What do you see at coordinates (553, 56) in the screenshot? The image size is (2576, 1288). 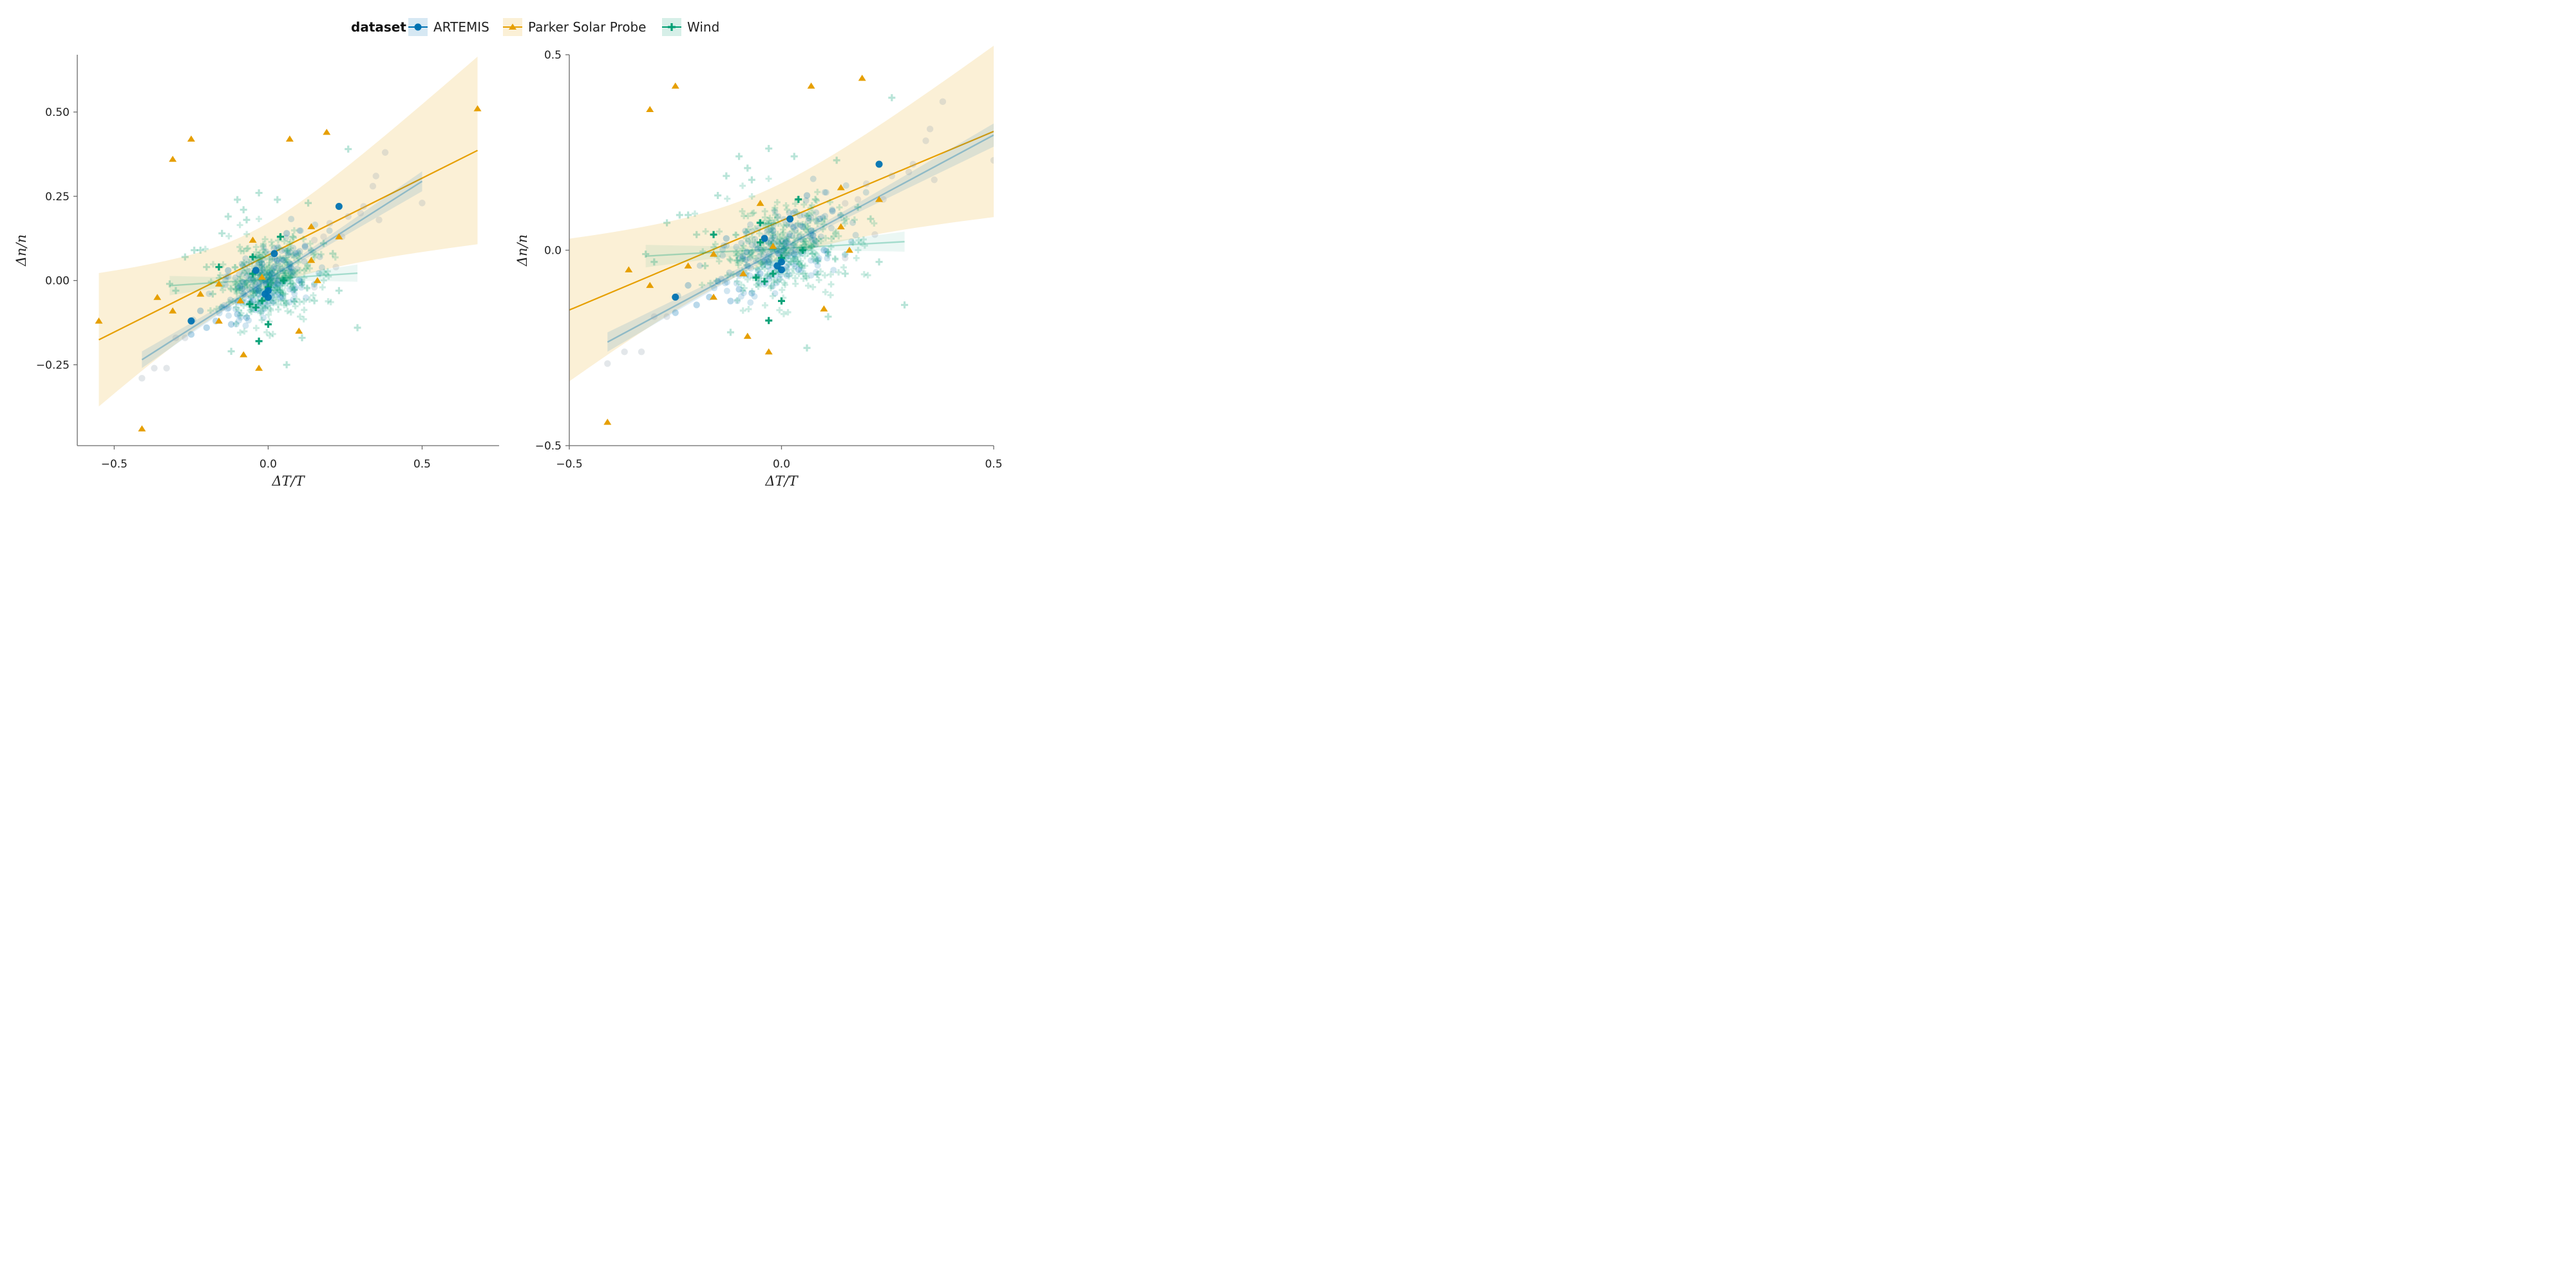 I see `y-tick-label: 0.5` at bounding box center [553, 56].